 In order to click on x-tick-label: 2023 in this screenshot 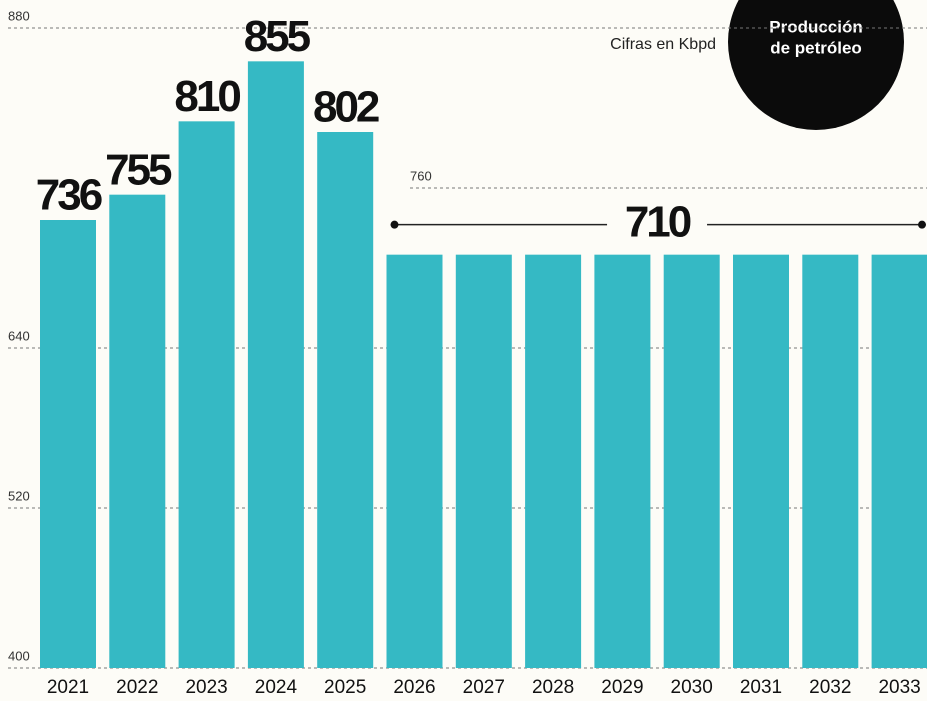, I will do `click(206, 687)`.